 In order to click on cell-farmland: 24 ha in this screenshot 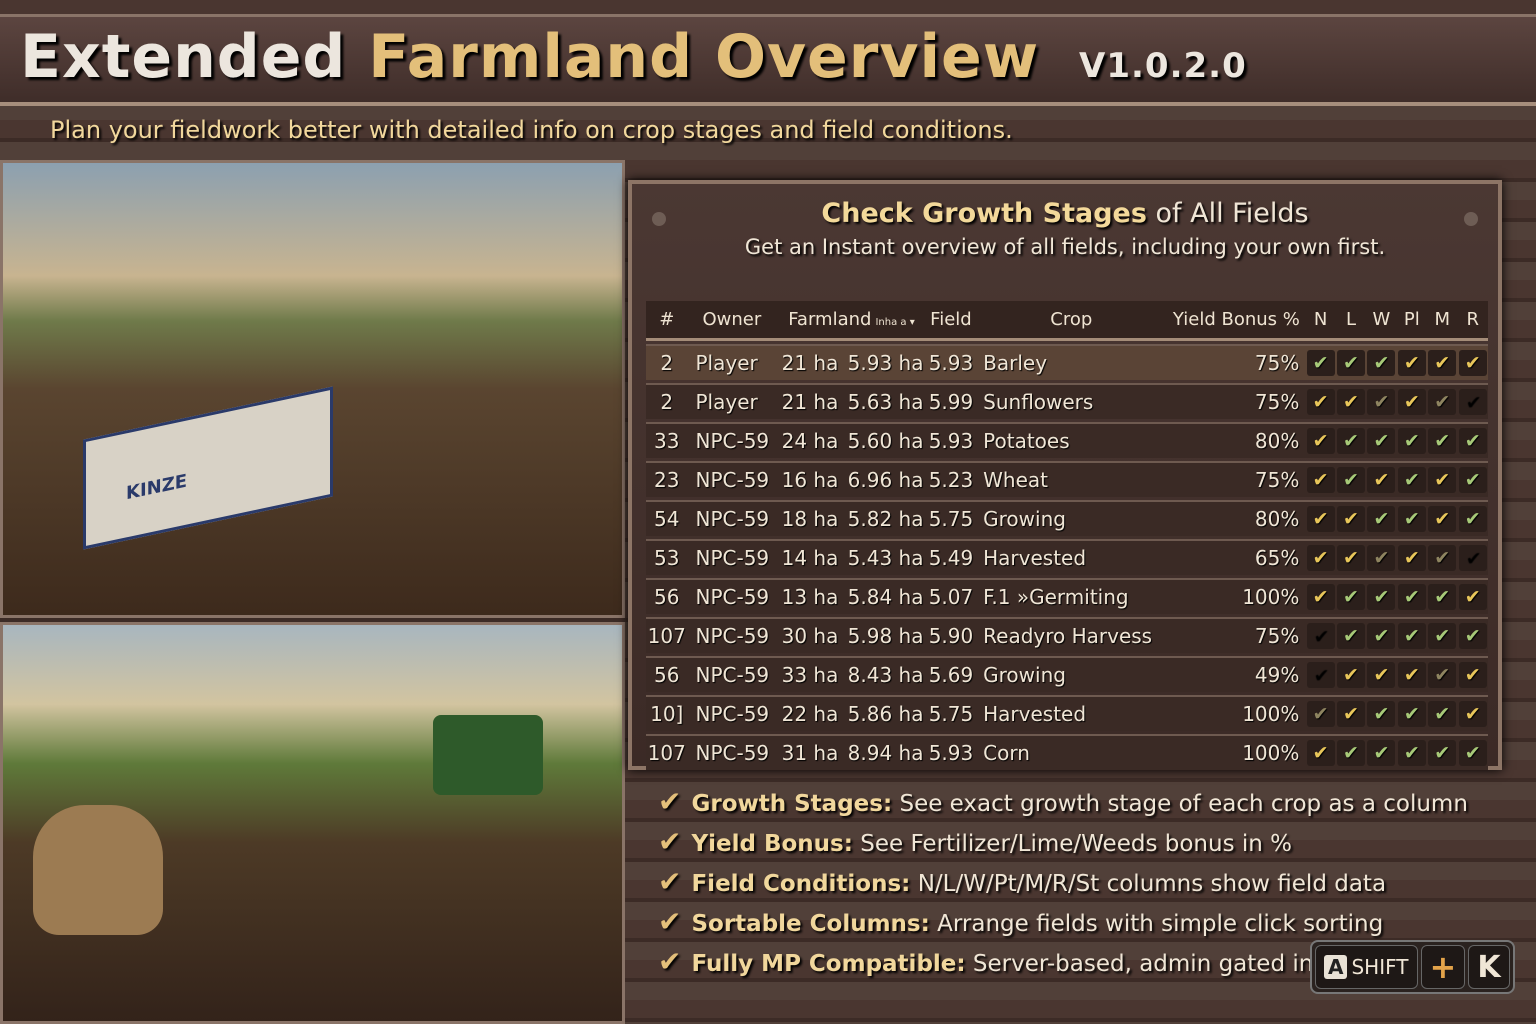, I will do `click(810, 440)`.